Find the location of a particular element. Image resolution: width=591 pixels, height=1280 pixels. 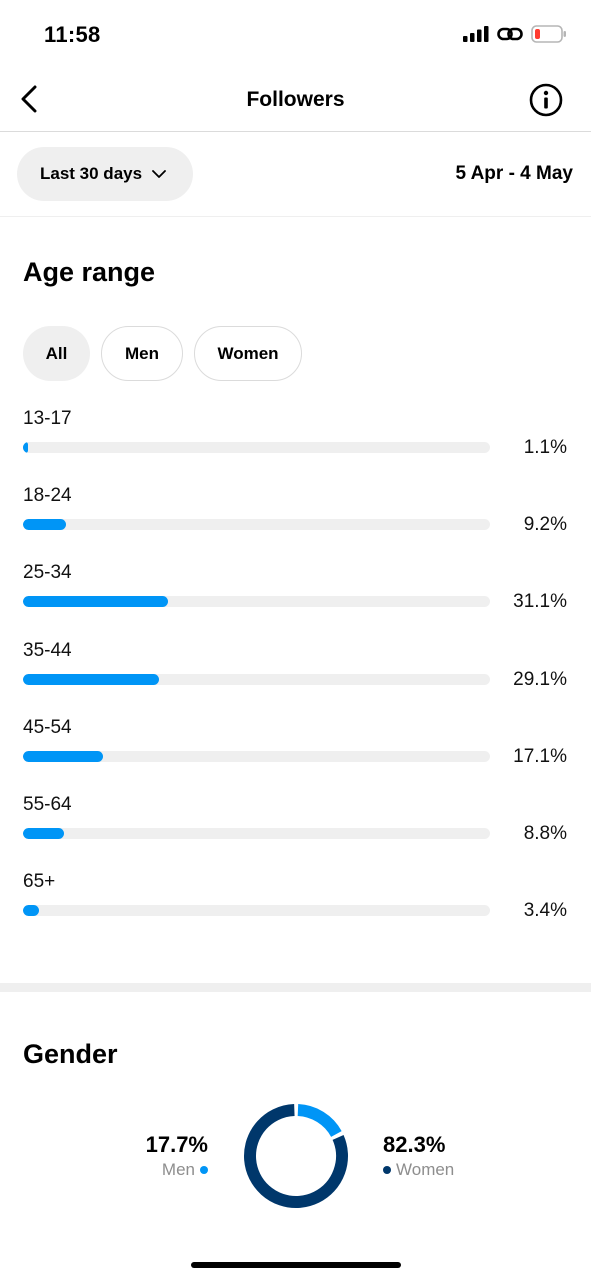

page-title: Followers is located at coordinates (295, 99).